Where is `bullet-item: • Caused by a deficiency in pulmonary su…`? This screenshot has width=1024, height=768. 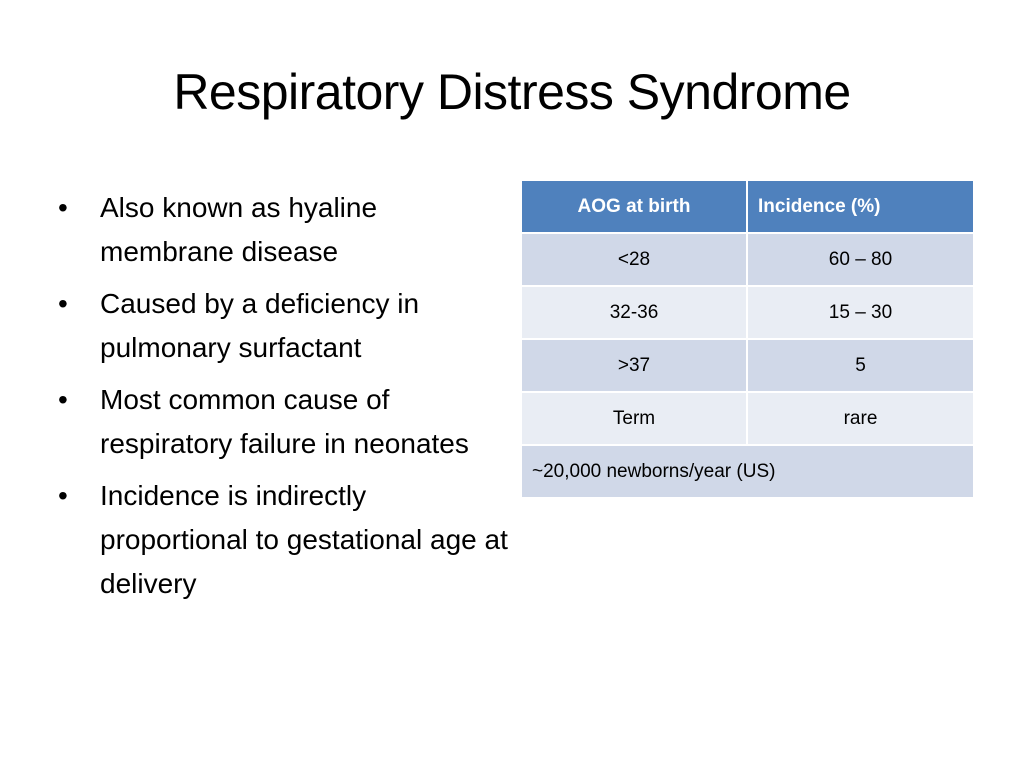 bullet-item: • Caused by a deficiency in pulmonary su… is located at coordinates (283, 326).